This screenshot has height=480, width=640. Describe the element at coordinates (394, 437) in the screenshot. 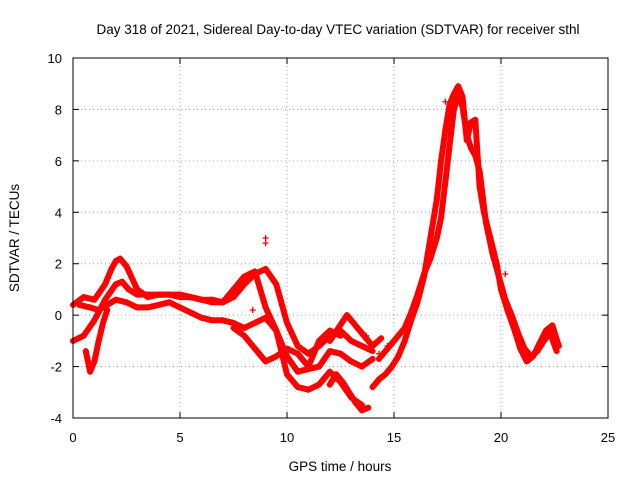

I see `x-tick-label: 15` at that location.